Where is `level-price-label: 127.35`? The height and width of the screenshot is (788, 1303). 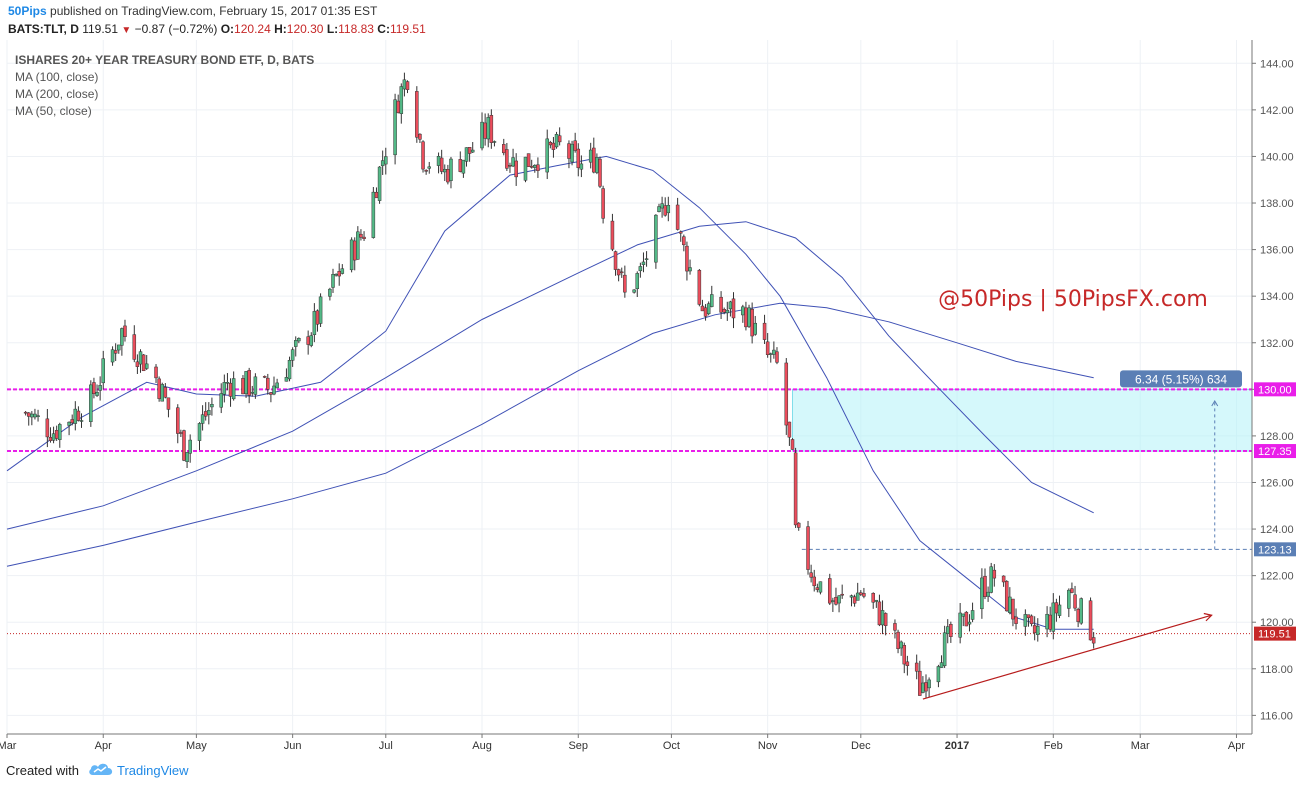
level-price-label: 127.35 is located at coordinates (1275, 452).